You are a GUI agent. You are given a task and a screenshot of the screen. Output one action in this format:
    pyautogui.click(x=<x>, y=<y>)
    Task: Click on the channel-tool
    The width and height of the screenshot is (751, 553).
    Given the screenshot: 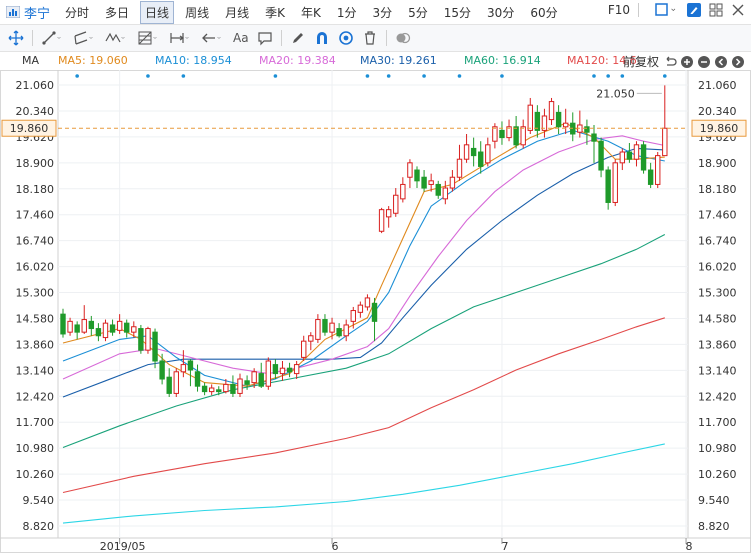 What is the action you would take?
    pyautogui.click(x=85, y=38)
    